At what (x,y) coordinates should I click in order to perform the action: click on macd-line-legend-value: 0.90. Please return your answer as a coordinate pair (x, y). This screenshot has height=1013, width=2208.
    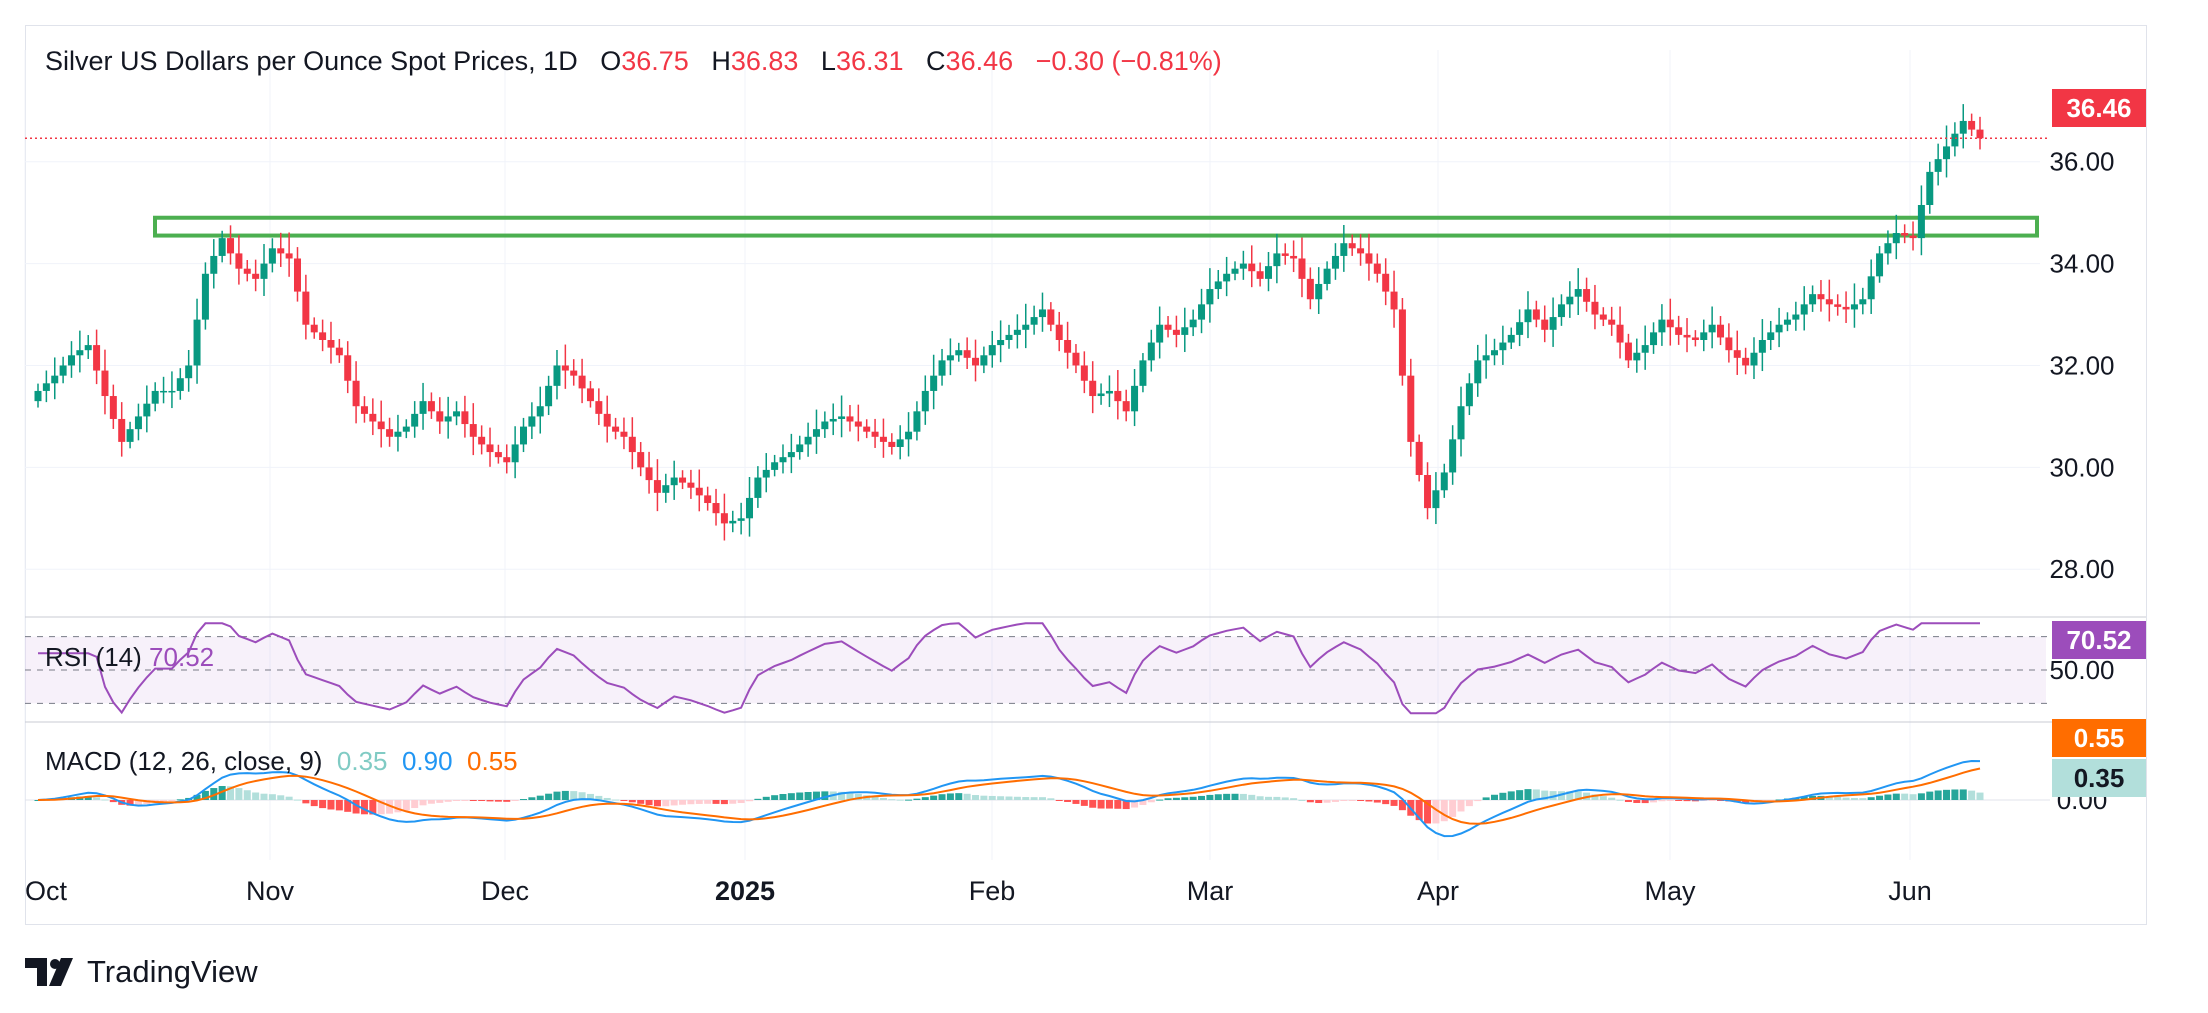
    Looking at the image, I should click on (427, 761).